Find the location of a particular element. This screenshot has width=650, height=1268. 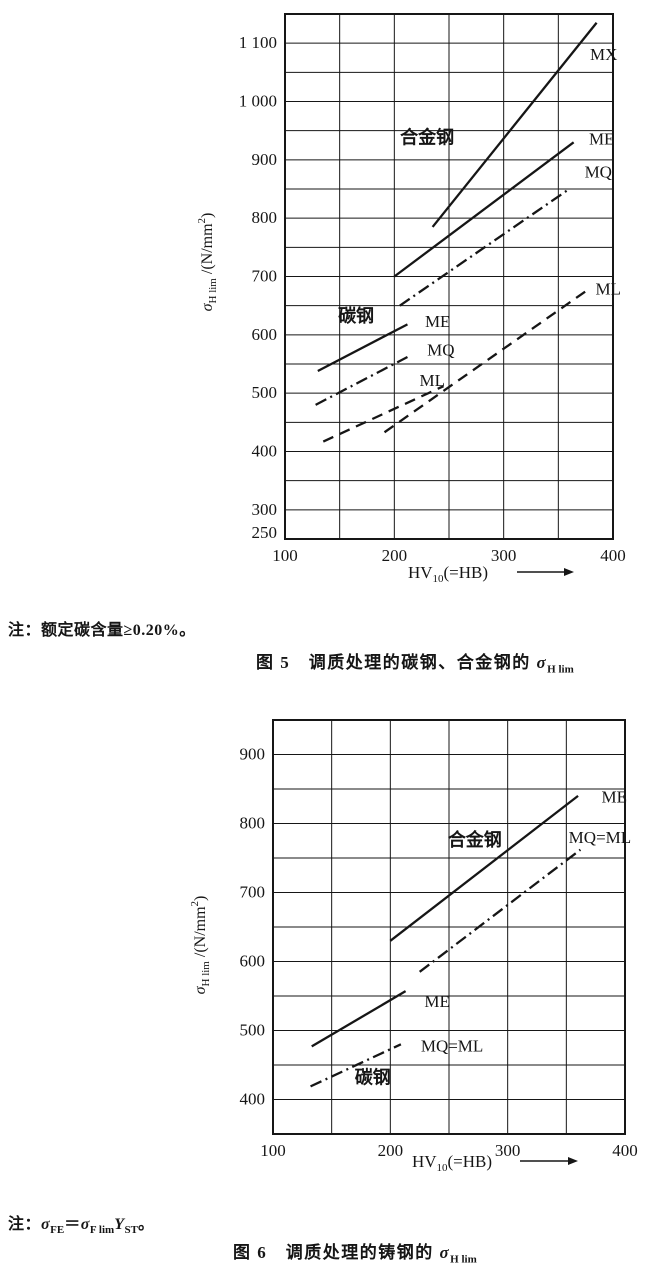

text-run: ST is located at coordinates (131, 1230).